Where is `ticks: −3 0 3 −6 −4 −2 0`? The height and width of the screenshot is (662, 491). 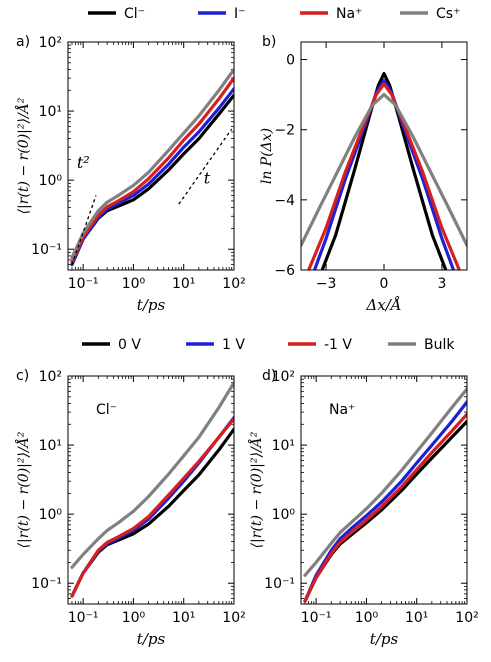
ticks: −3 0 3 −6 −4 −2 0 is located at coordinates (370, 167).